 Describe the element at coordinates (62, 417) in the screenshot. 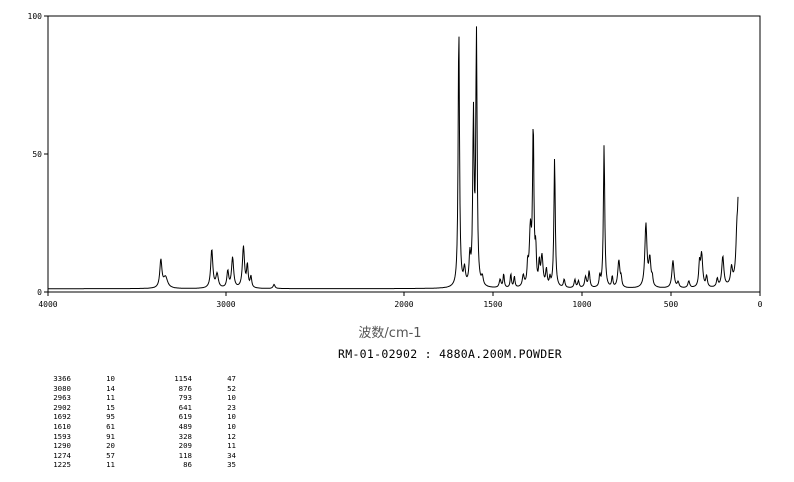

I see `peak-wavenumber: 1692` at that location.